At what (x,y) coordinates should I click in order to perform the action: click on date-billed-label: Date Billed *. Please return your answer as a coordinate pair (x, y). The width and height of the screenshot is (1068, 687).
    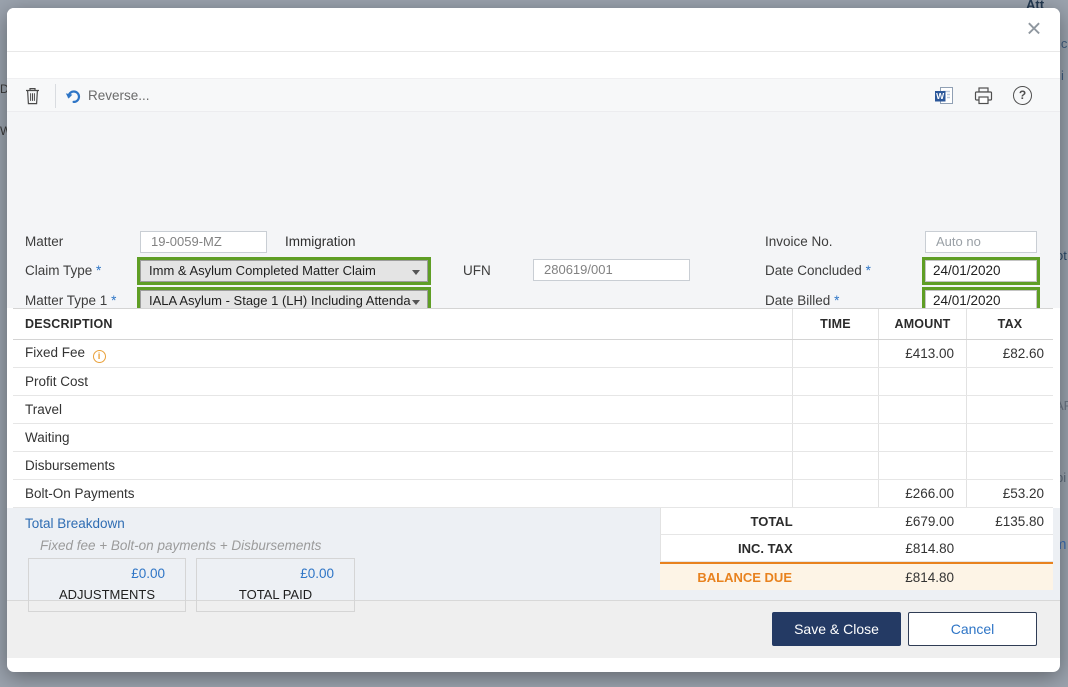
    Looking at the image, I should click on (802, 300).